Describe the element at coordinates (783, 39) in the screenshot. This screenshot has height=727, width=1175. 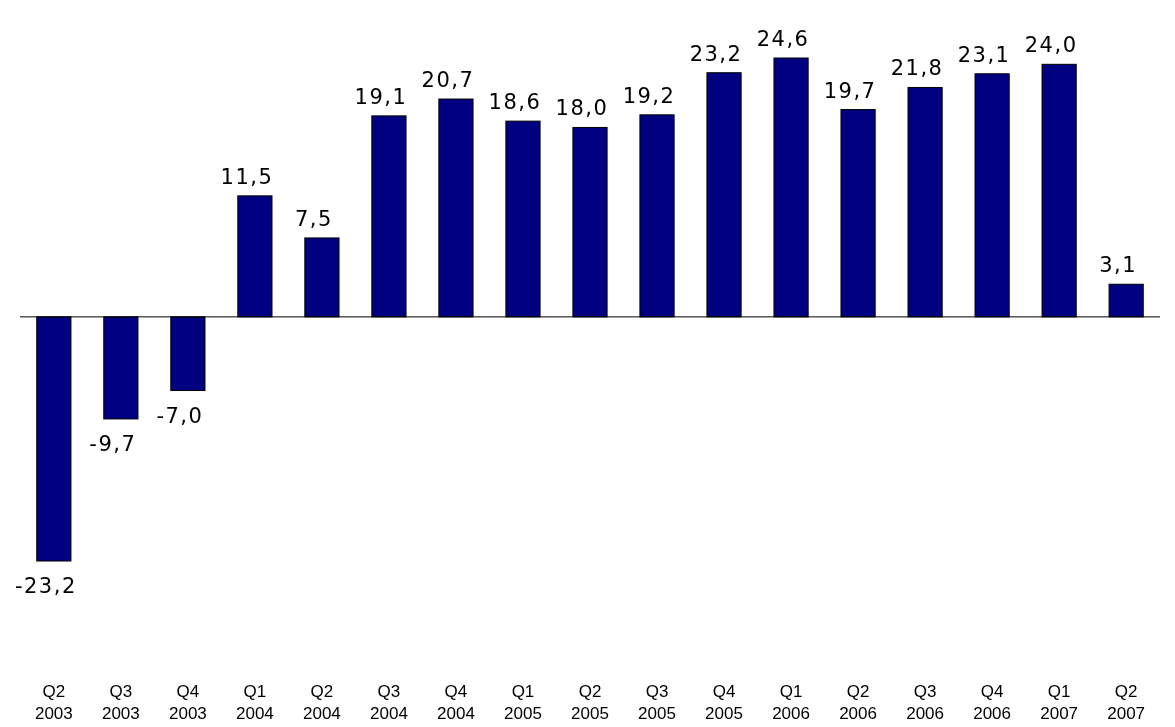
I see `data-label: 24,6` at that location.